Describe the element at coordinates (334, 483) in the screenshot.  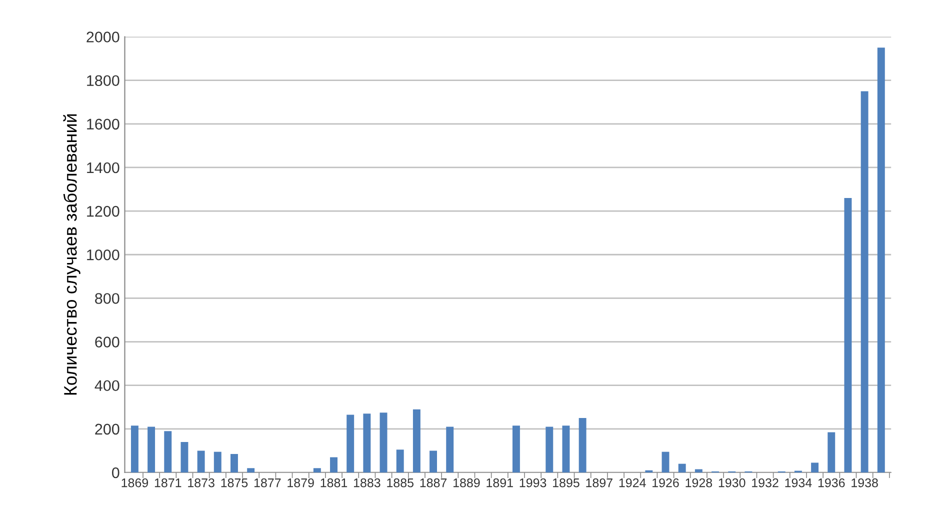
I see `x-tick-label: 1881` at that location.